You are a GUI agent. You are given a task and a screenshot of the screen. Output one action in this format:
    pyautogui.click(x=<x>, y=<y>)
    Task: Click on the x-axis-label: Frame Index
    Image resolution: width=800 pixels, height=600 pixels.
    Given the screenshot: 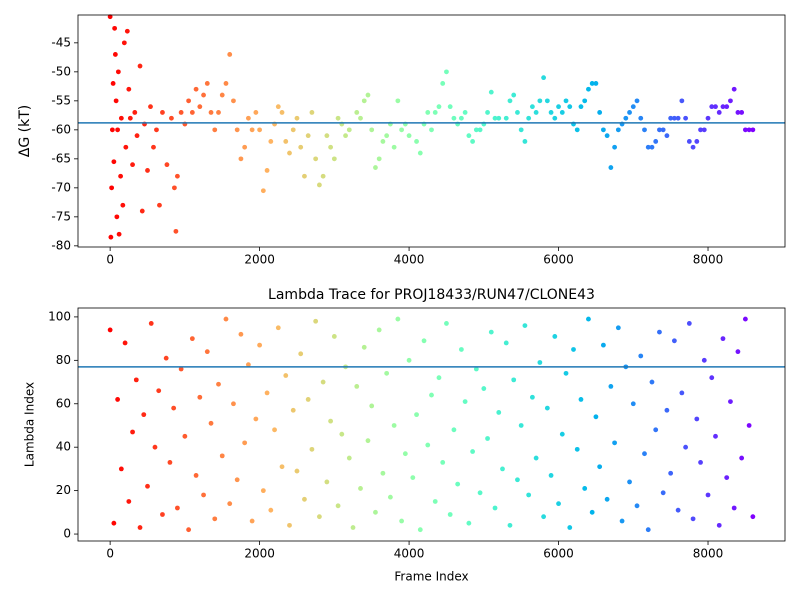 What is the action you would take?
    pyautogui.click(x=431, y=577)
    